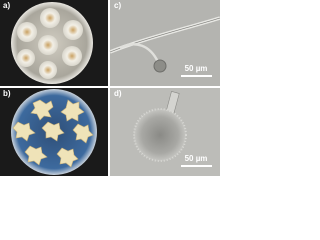 This screenshot has height=240, width=320. I want to click on panel-label: a), so click(6, 5).